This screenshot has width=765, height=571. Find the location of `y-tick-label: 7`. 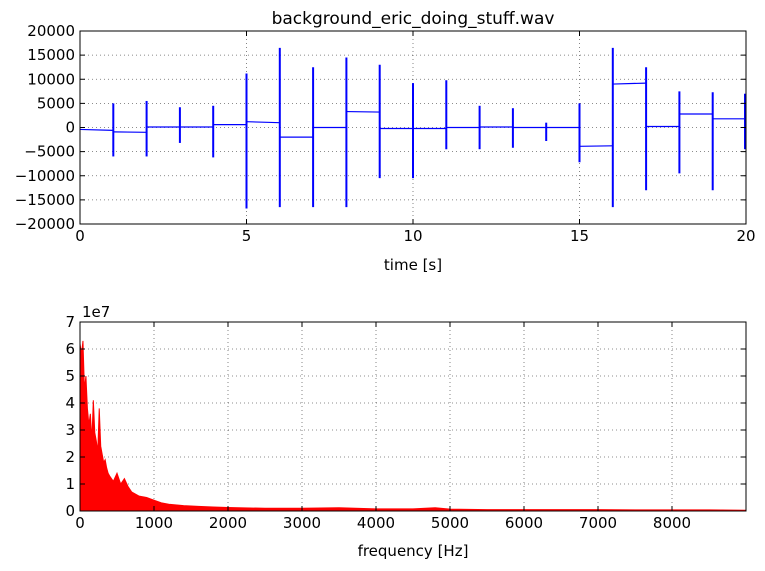

y-tick-label: 7 is located at coordinates (70, 322).